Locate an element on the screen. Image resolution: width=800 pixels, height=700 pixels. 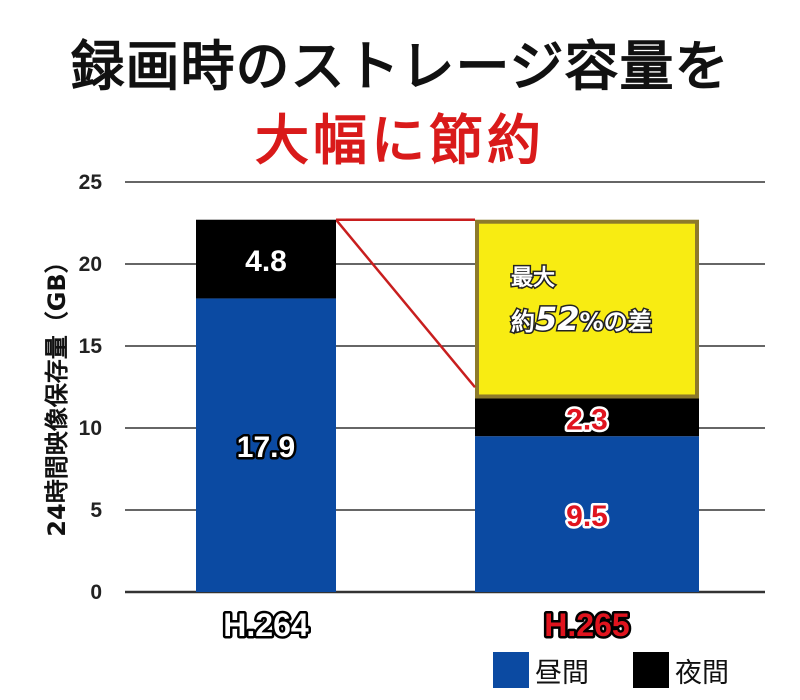
data-label: 2.3 is located at coordinates (587, 419).